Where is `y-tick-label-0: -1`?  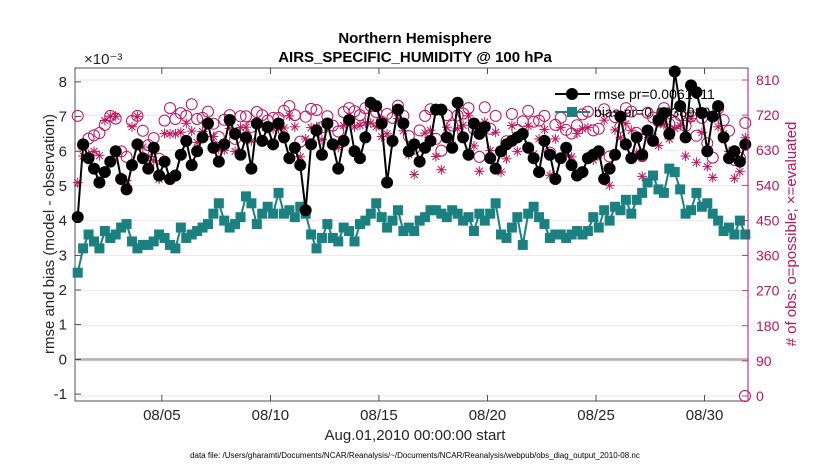 y-tick-label-0: -1 is located at coordinates (60, 394).